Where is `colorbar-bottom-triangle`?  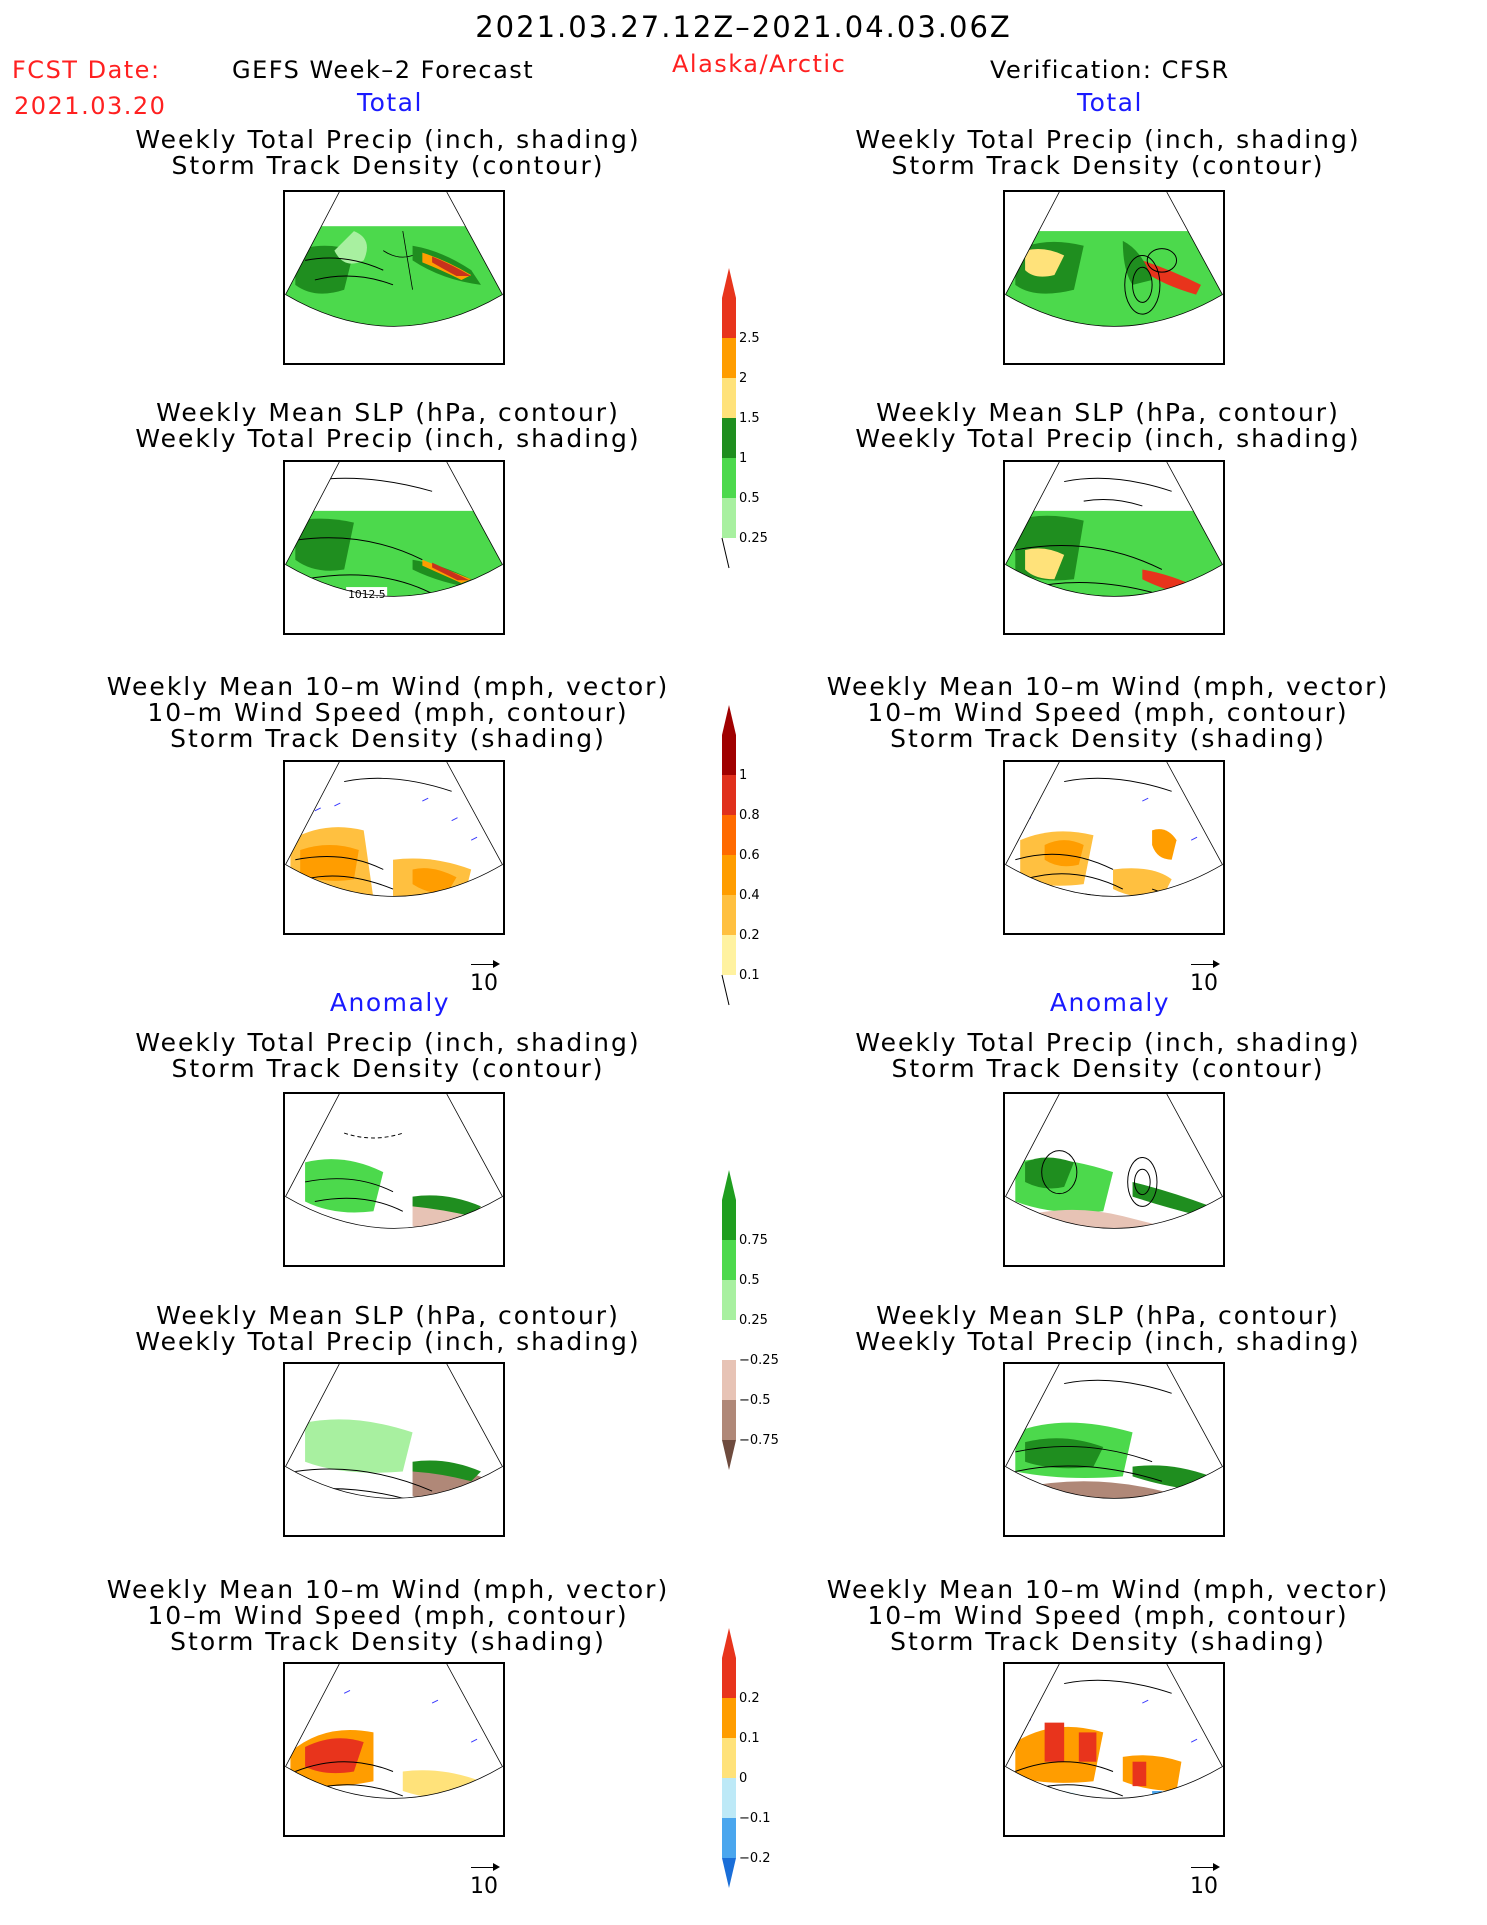 colorbar-bottom-triangle is located at coordinates (729, 1455).